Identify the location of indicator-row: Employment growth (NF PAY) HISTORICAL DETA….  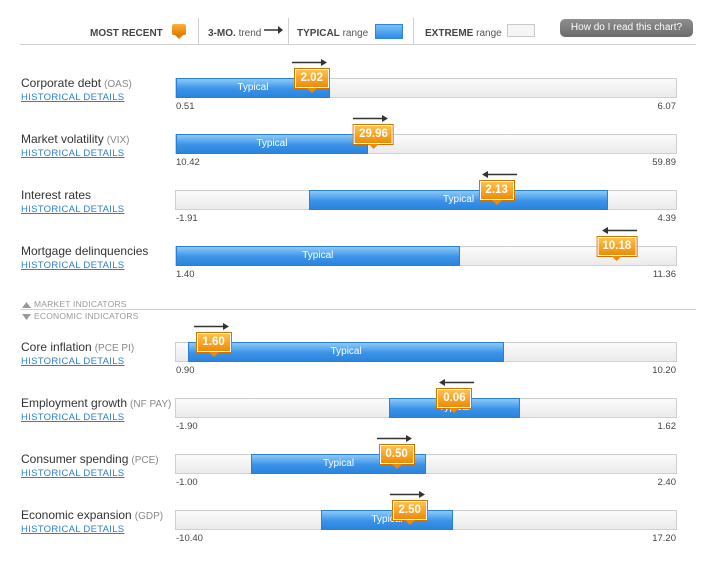
(355, 415).